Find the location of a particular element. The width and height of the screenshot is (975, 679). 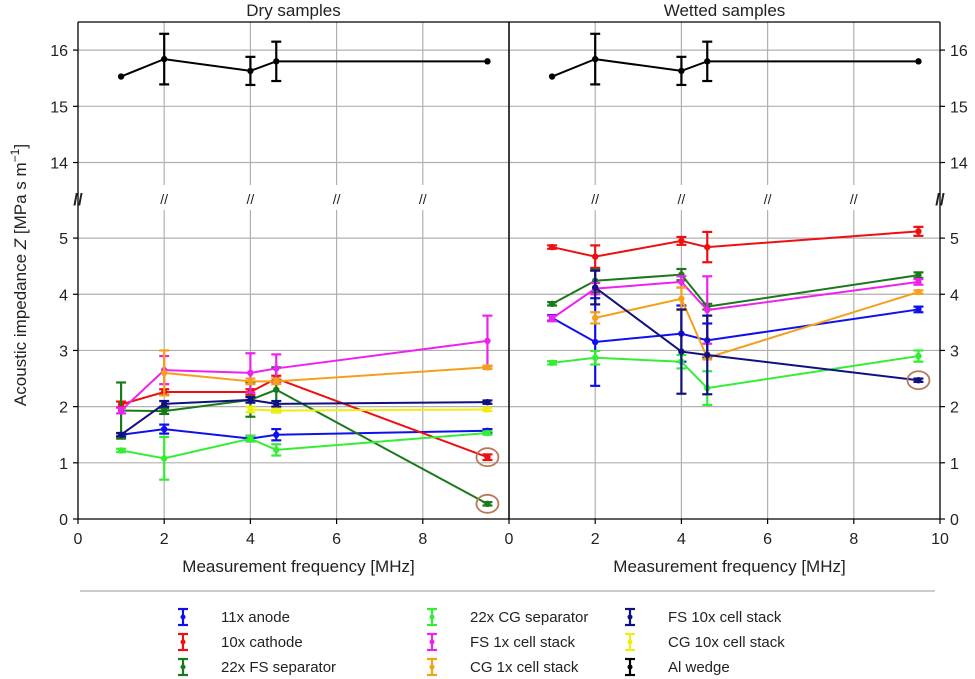

legend-label: Al wedge is located at coordinates (699, 667).